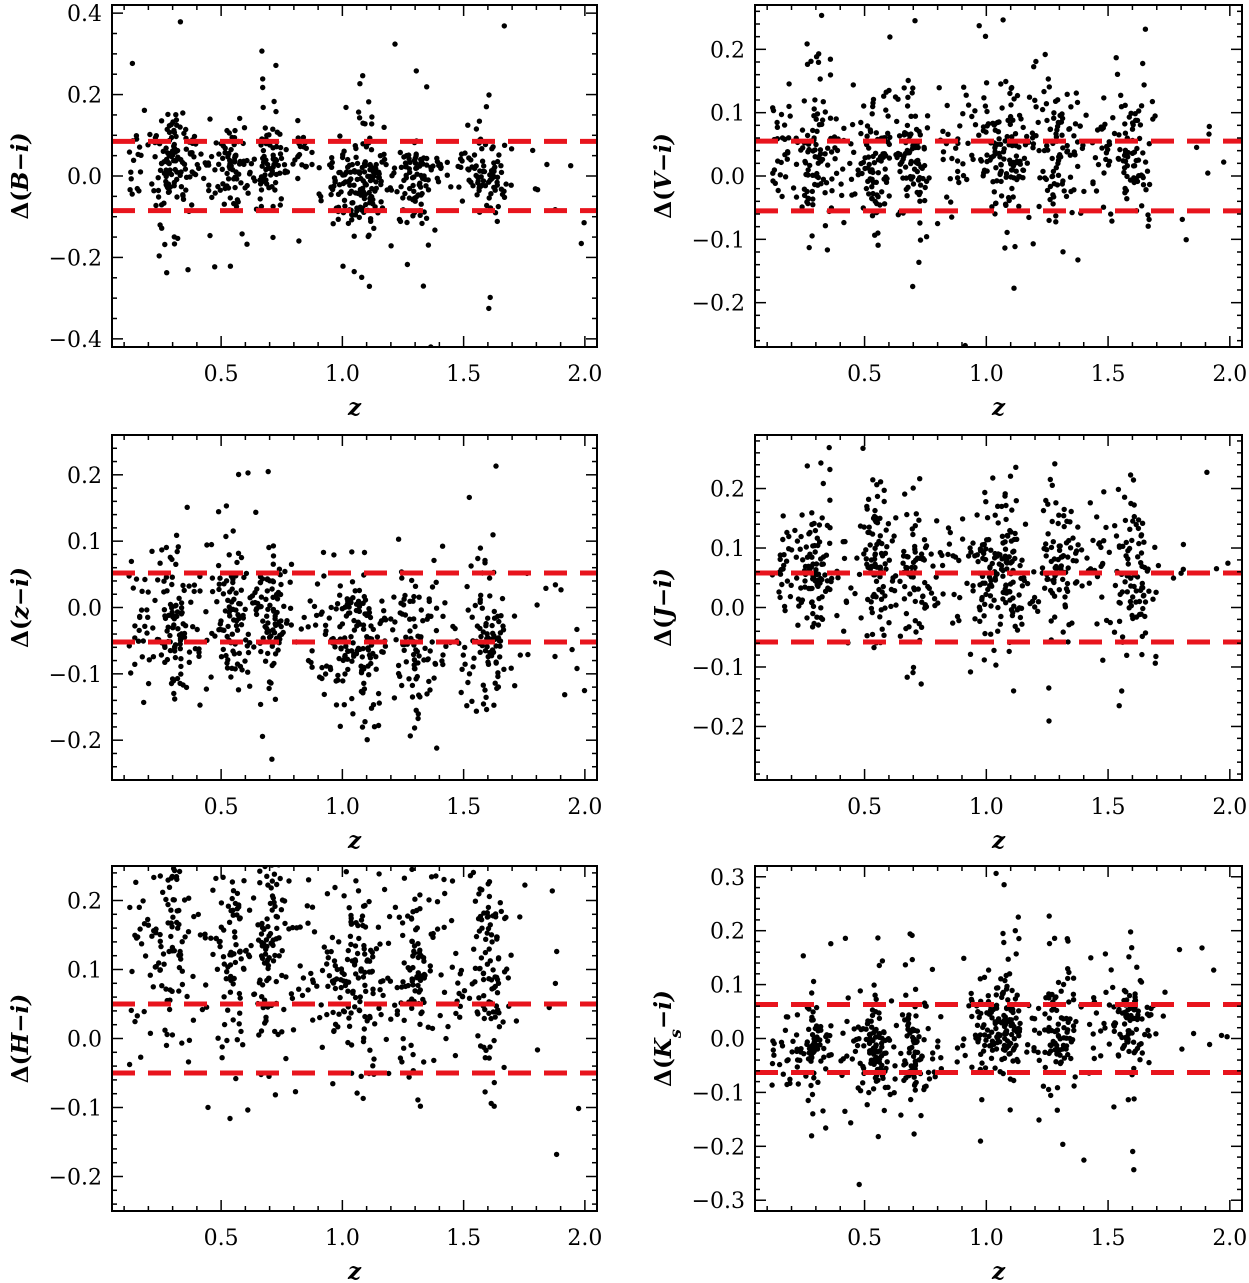  Describe the element at coordinates (75, 741) in the screenshot. I see `y-tick-label: −0.2` at that location.